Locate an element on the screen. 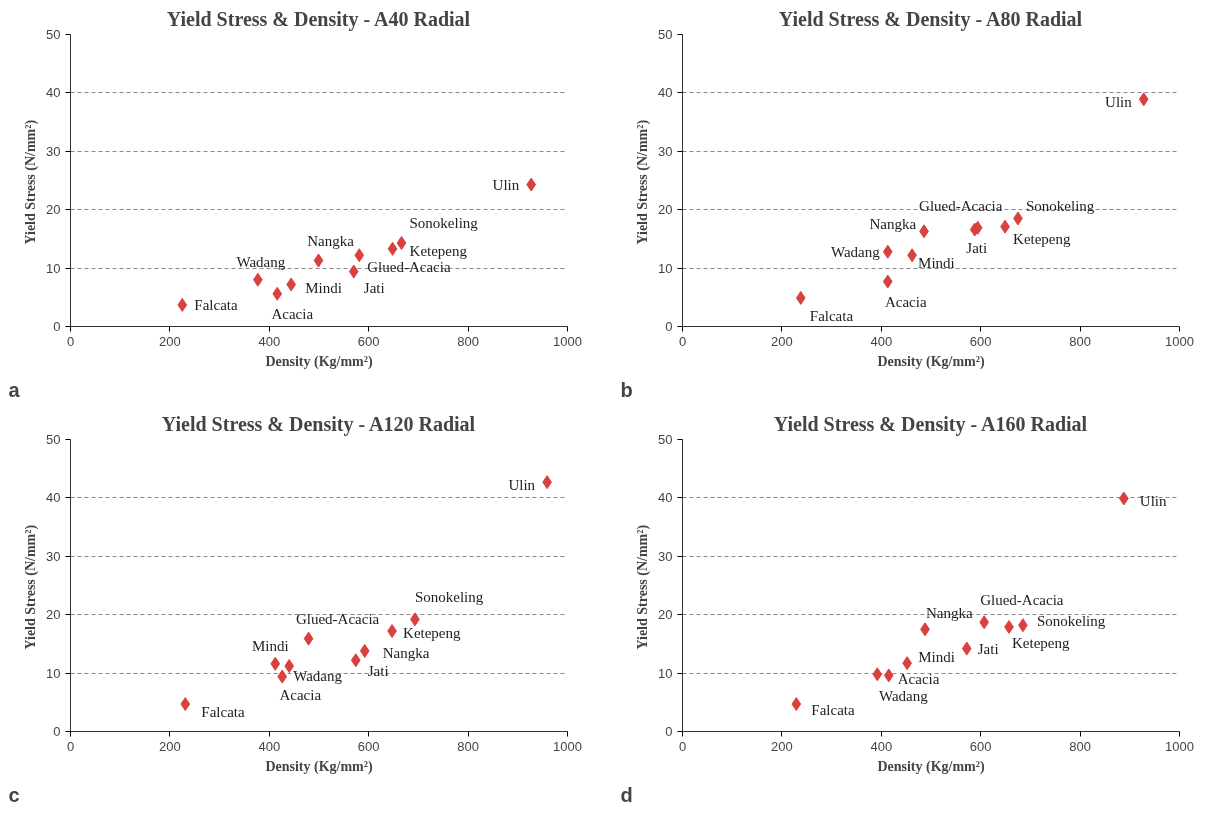 The image size is (1228, 814). text: b is located at coordinates (626, 389).